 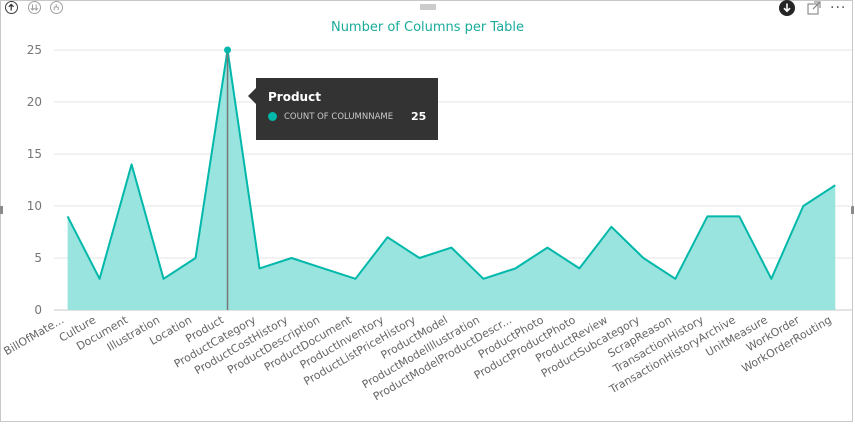 I want to click on arrow-up-circle-icon, so click(x=11, y=7).